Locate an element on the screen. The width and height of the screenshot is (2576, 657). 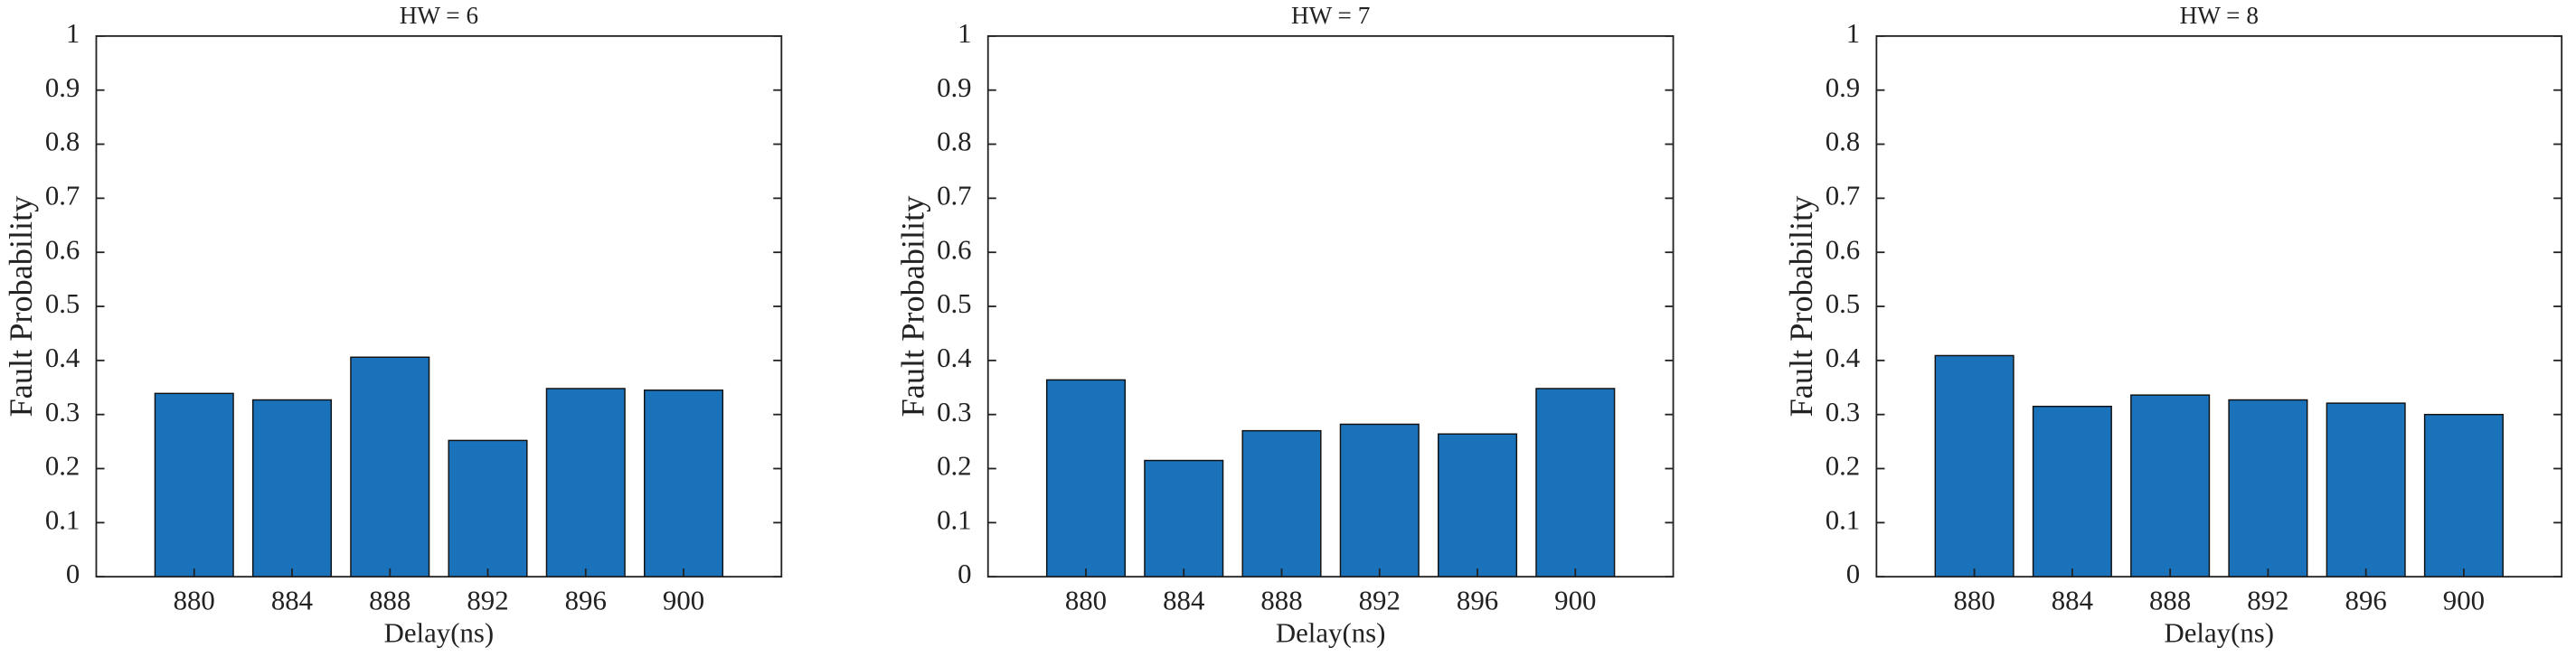
chart-title: HW = 8 is located at coordinates (2219, 16).